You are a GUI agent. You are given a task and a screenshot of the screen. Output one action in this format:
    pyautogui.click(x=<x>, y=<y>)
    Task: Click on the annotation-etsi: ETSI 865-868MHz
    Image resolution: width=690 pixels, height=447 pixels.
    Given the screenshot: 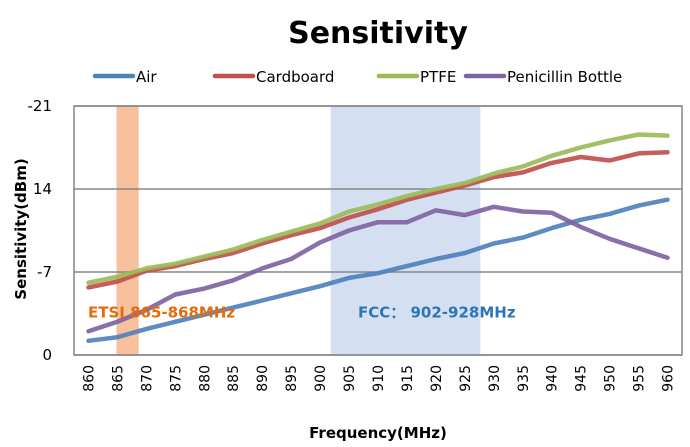 What is the action you would take?
    pyautogui.click(x=161, y=313)
    